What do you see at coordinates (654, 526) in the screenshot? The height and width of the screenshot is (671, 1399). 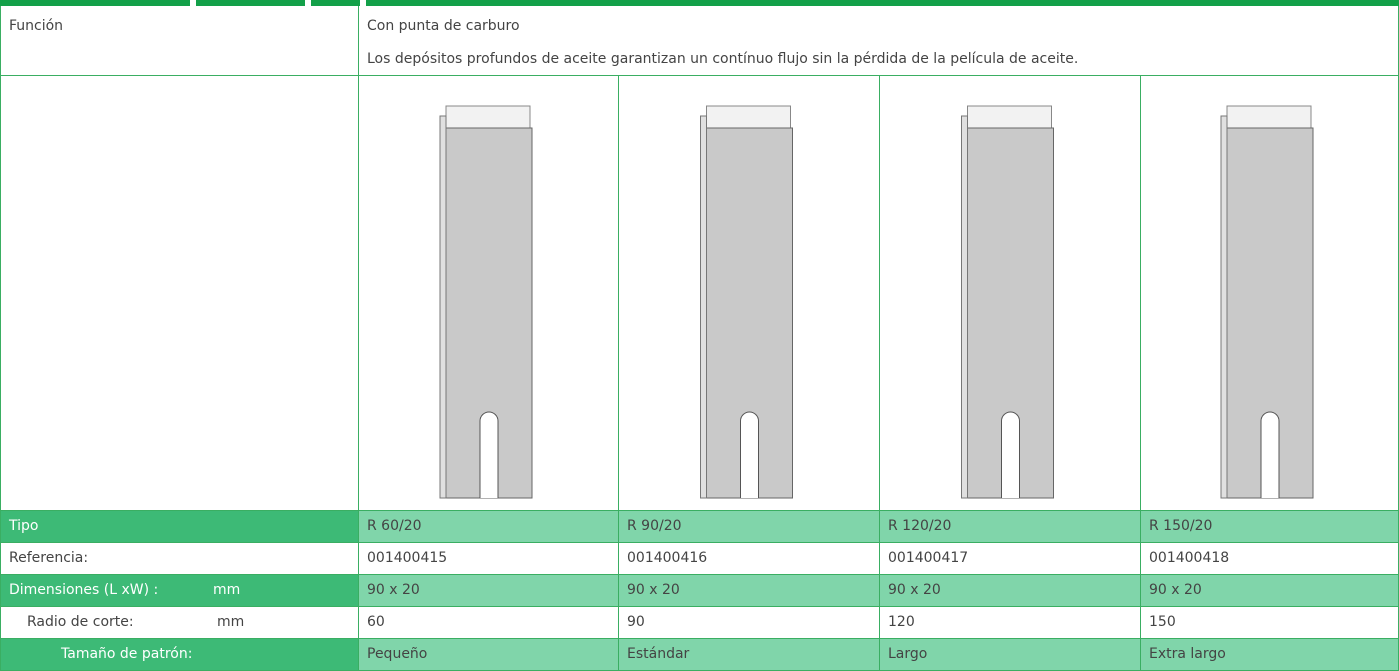 I see `spec-value: R 90/20` at bounding box center [654, 526].